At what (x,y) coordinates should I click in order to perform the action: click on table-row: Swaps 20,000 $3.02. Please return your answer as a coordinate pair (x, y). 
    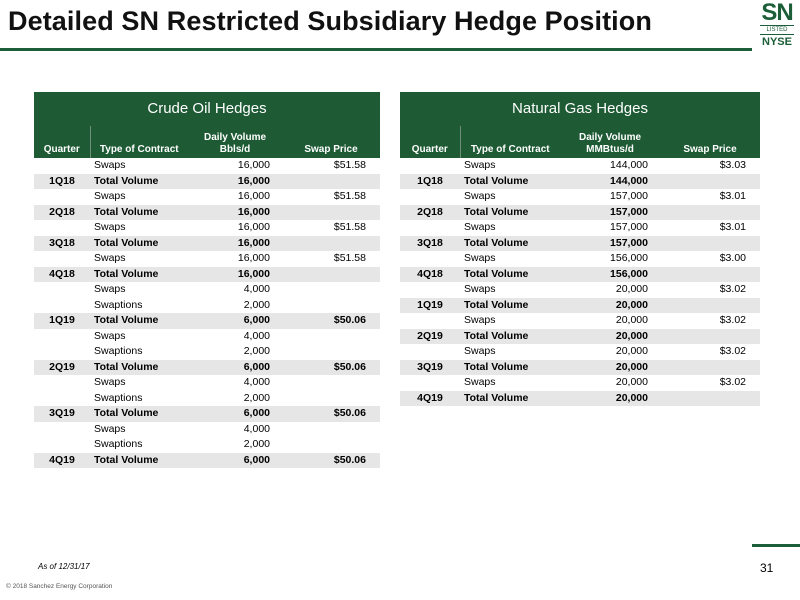
    Looking at the image, I should click on (580, 352).